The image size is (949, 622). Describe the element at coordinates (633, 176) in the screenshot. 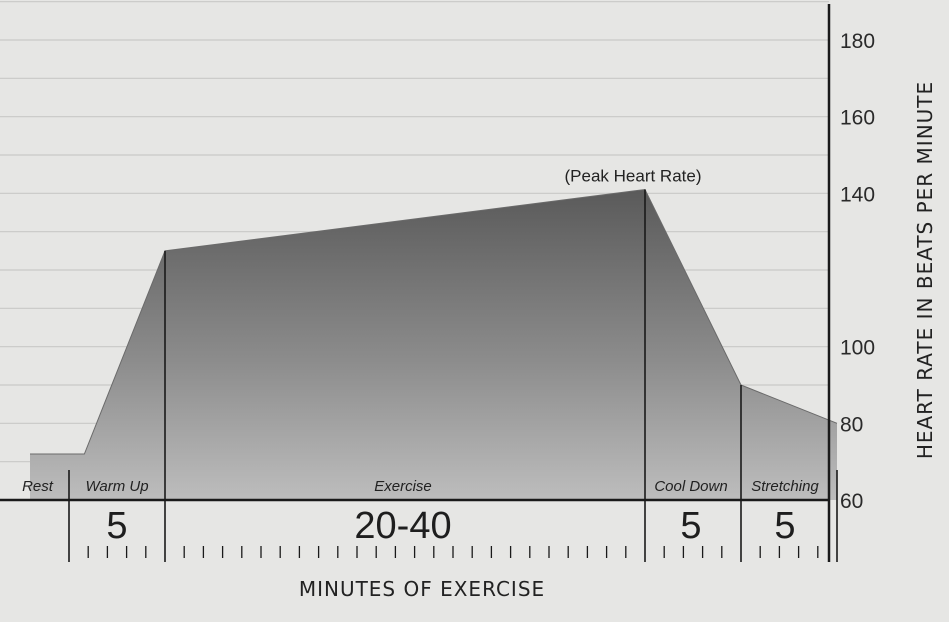

I see `peak-heart-rate-annotation: (Peak Heart Rate)` at that location.